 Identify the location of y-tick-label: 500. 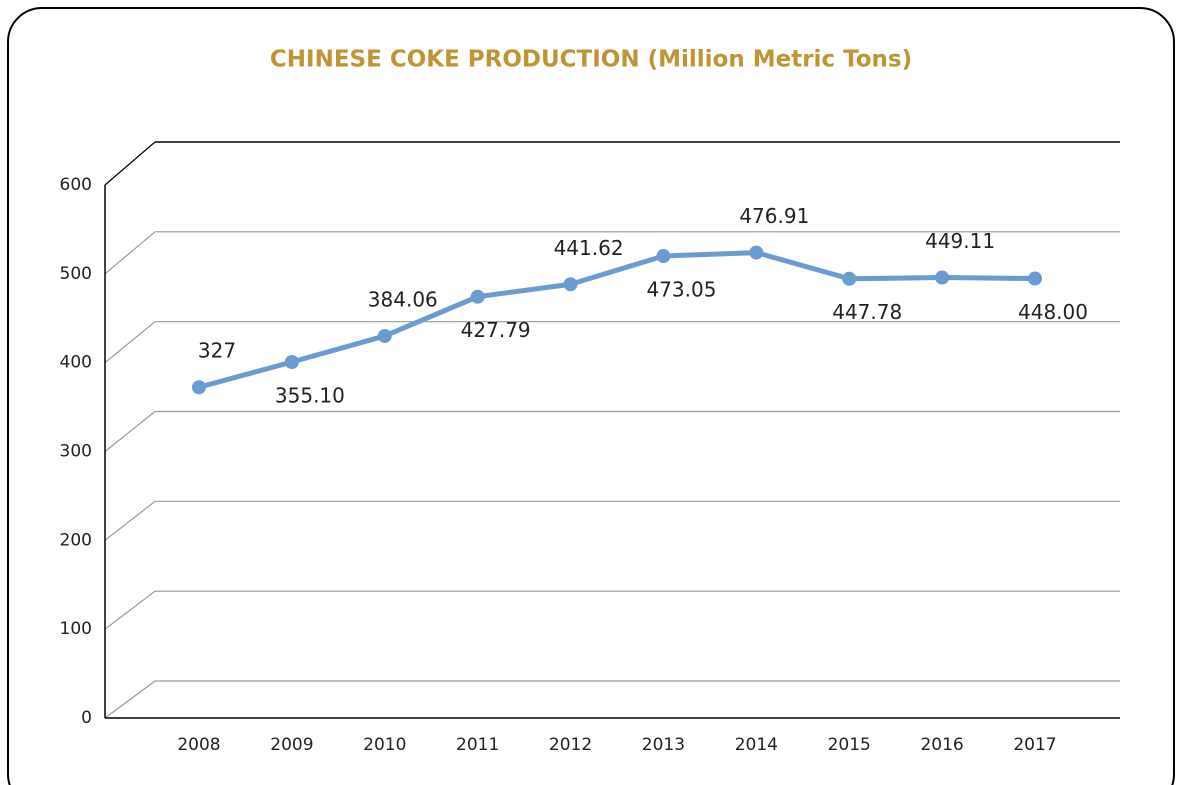
(76, 274).